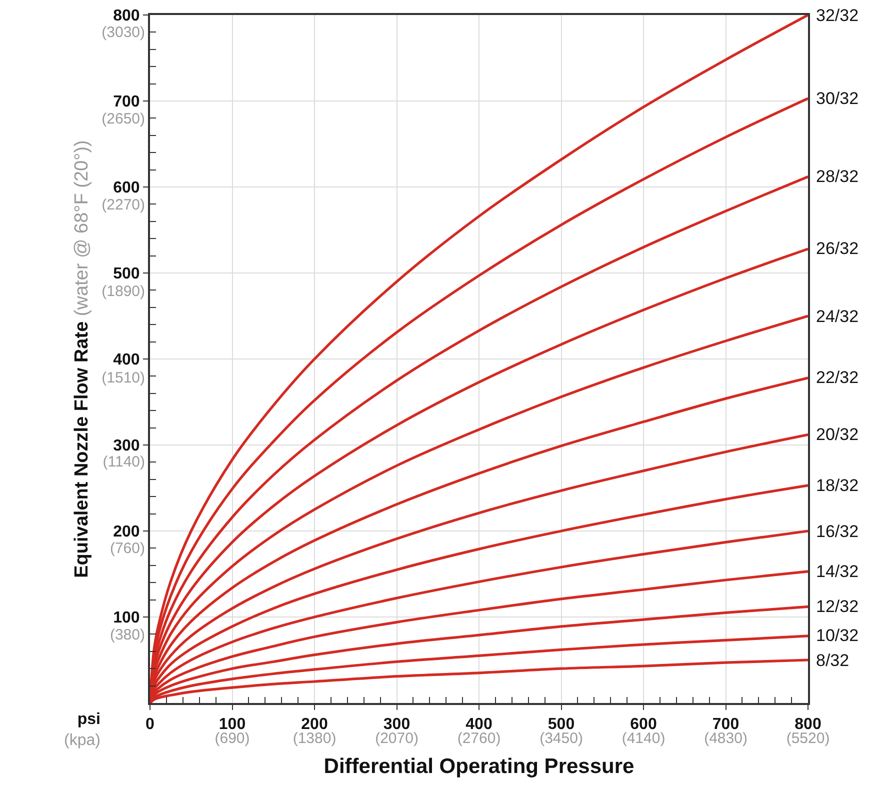 The image size is (882, 793). Describe the element at coordinates (837, 15) in the screenshot. I see `series-label: 32/32` at that location.